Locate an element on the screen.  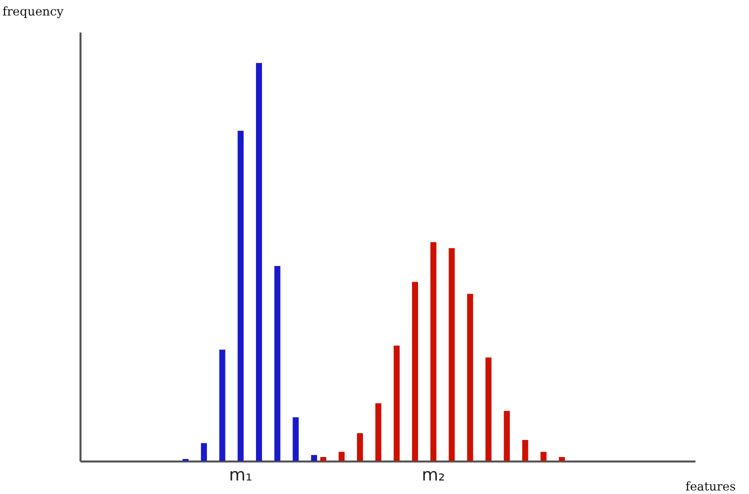
y-axis-title: frequency is located at coordinates (33, 11).